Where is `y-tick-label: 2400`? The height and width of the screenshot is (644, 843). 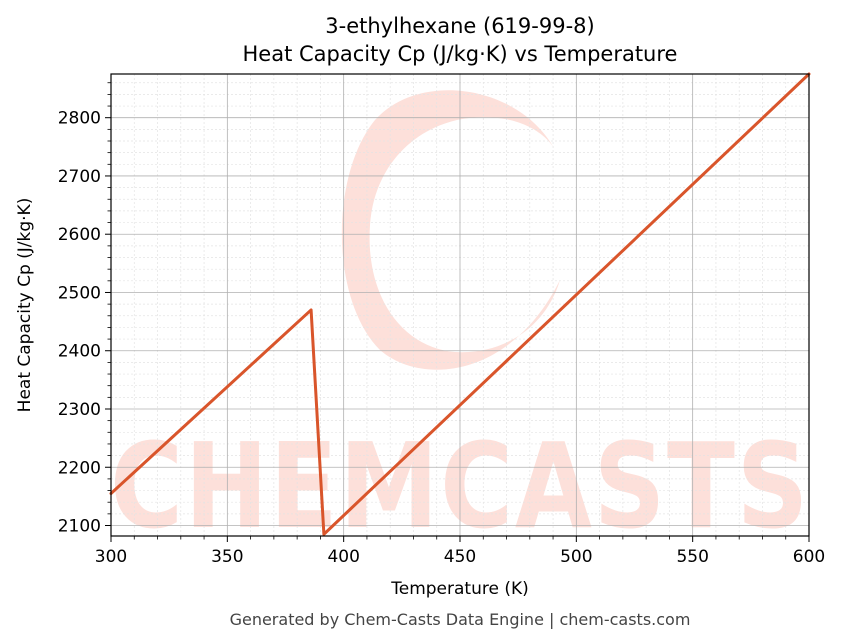
y-tick-label: 2400 is located at coordinates (79, 352).